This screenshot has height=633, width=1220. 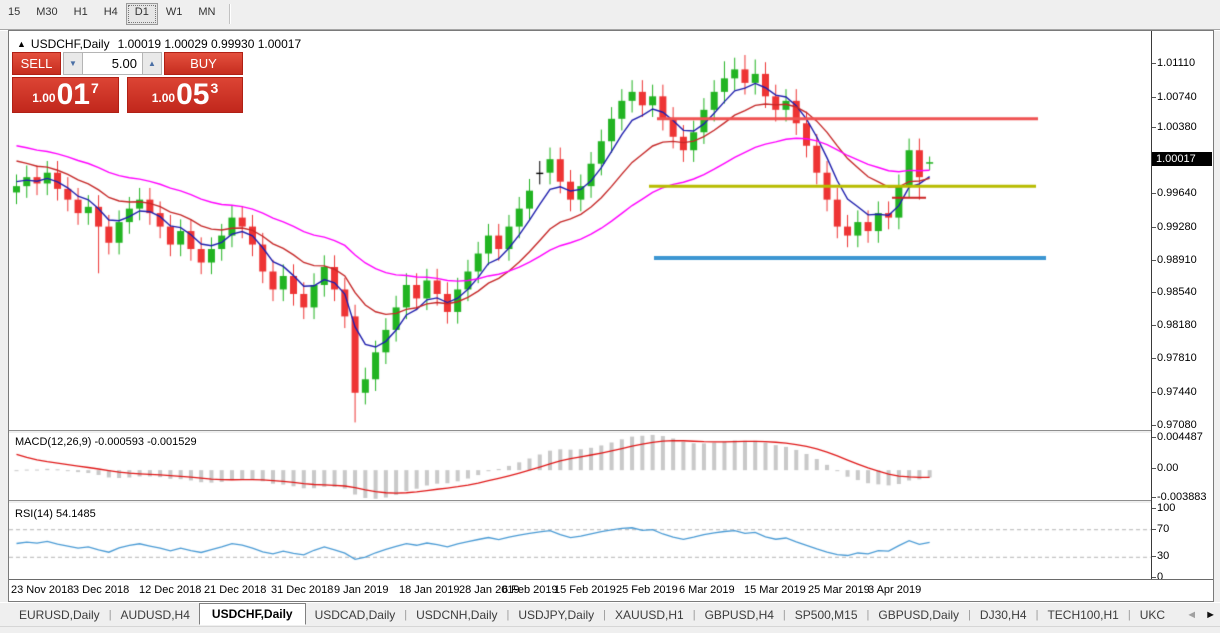 I want to click on collapse-triangle-icon: ▲, so click(x=21, y=44).